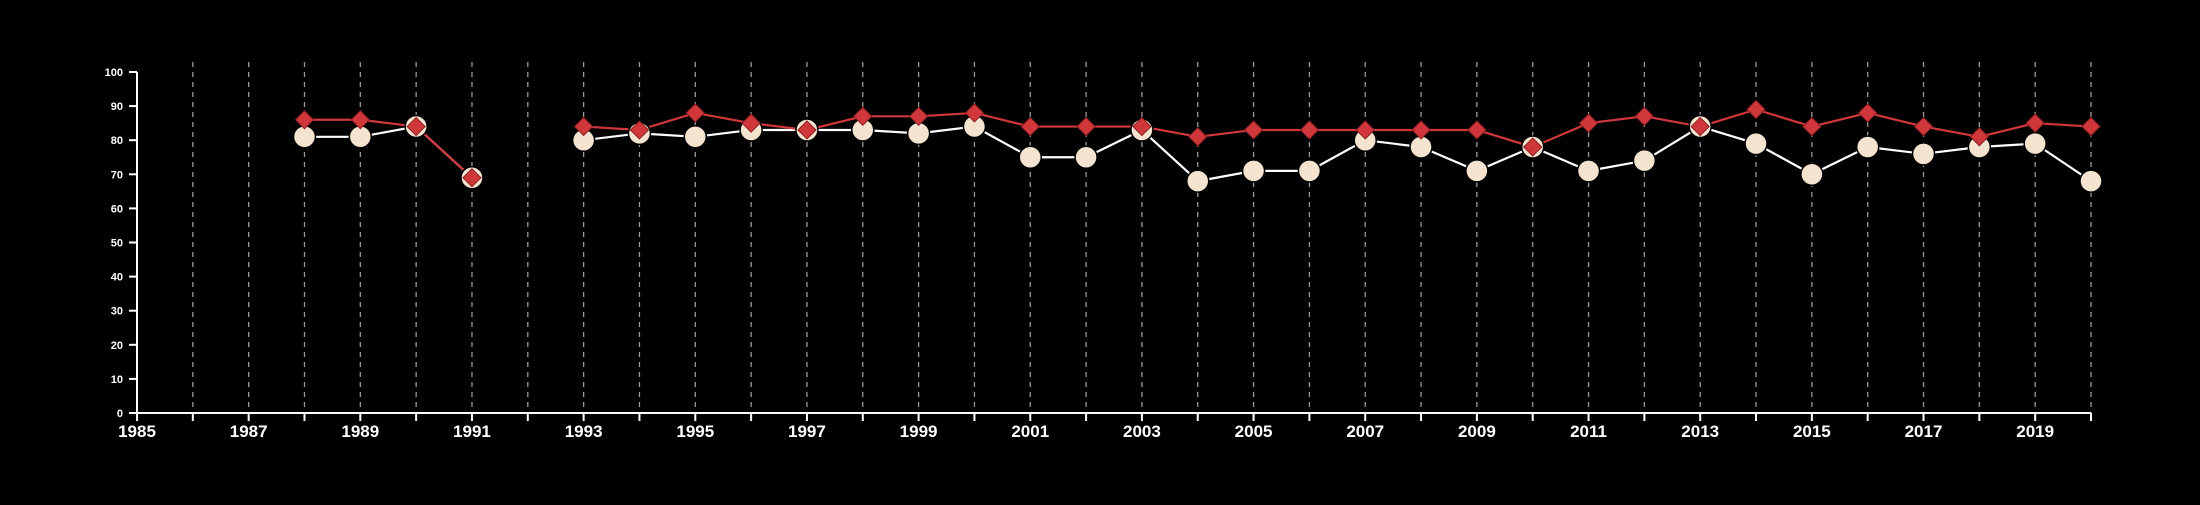  I want to click on x-tick-label: 1987, so click(249, 431).